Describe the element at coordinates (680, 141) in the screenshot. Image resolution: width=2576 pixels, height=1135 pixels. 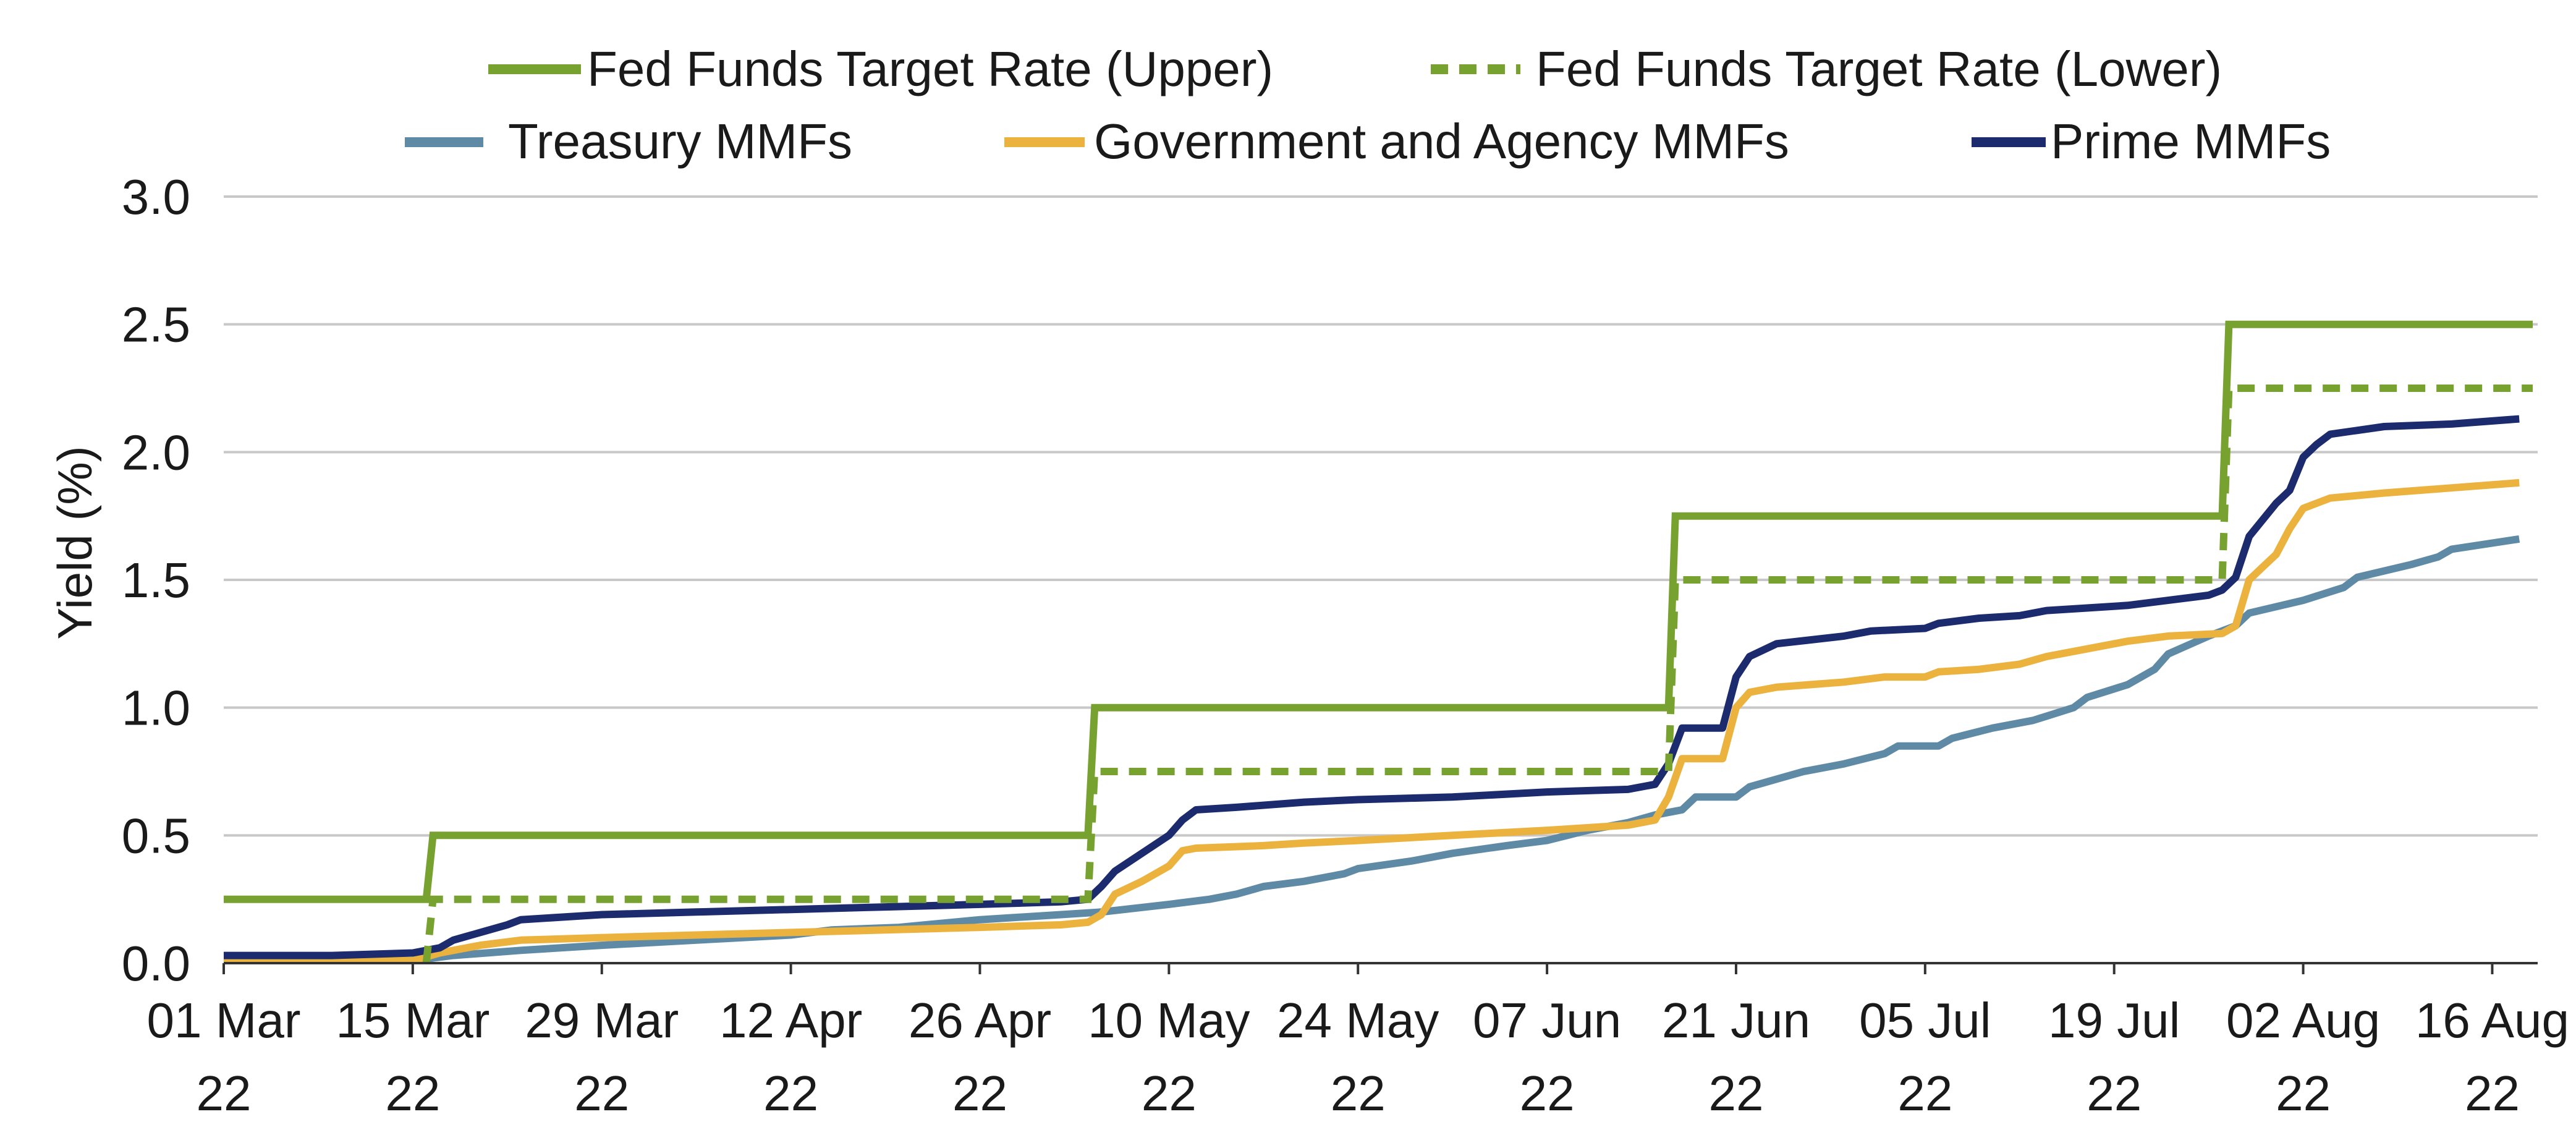
I see `legend-label-treasury: Treasury MMFs` at that location.